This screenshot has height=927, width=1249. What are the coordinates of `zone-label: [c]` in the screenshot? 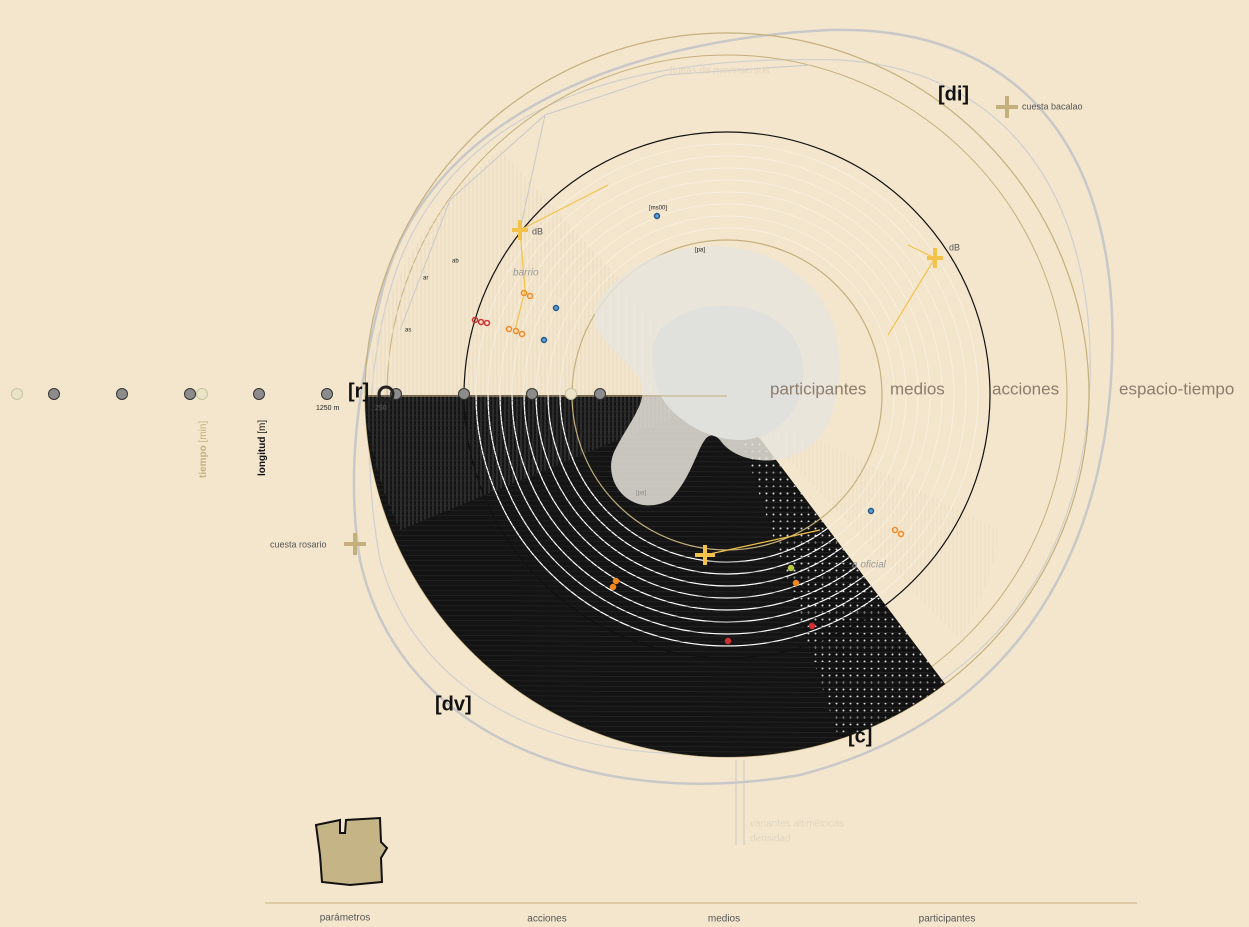 It's located at (860, 736).